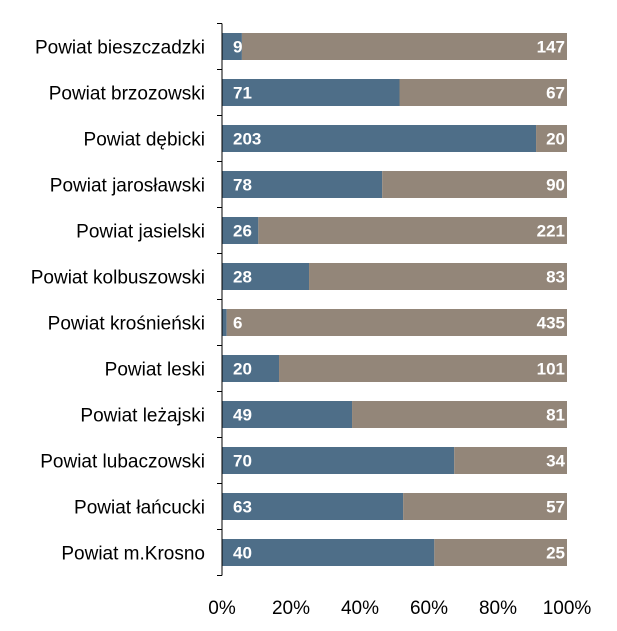  What do you see at coordinates (122, 462) in the screenshot?
I see `category-label: Powiat lubaczowski` at bounding box center [122, 462].